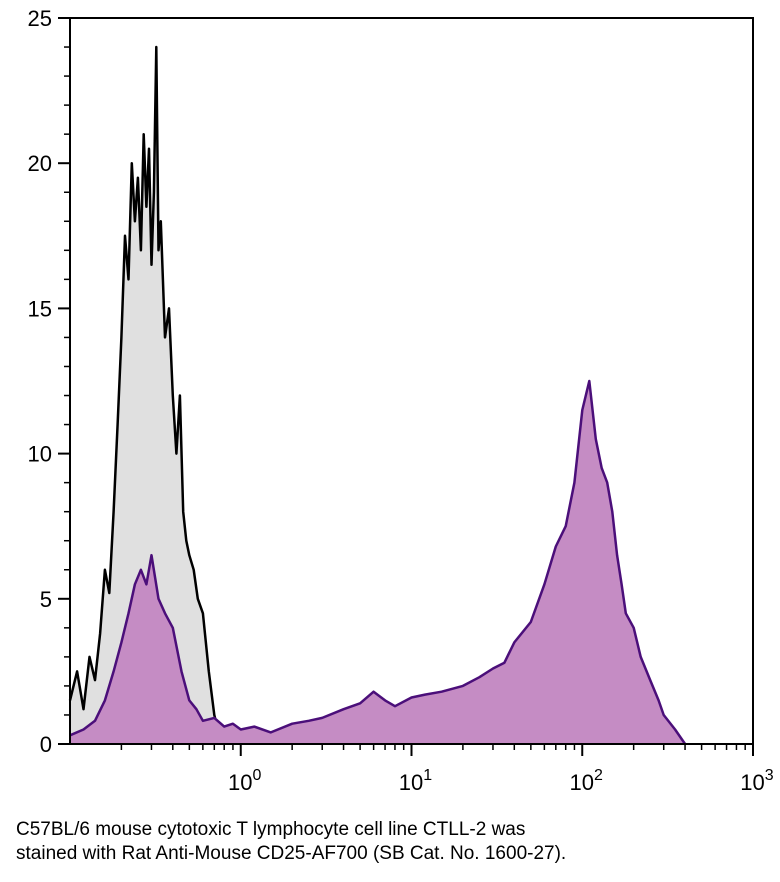 The image size is (780, 882). I want to click on x-tick-label: 10², so click(586, 781).